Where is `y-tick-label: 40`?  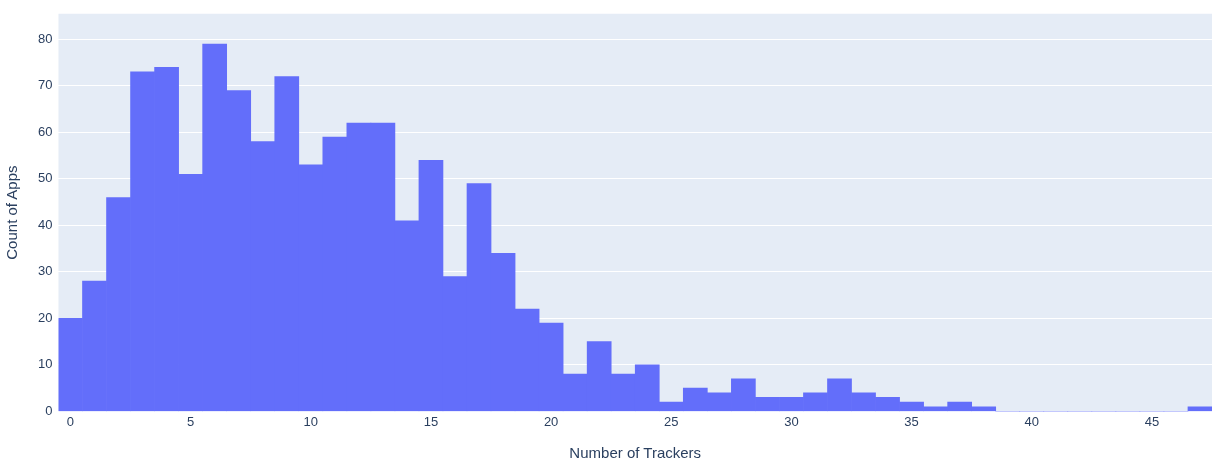 y-tick-label: 40 is located at coordinates (45, 224).